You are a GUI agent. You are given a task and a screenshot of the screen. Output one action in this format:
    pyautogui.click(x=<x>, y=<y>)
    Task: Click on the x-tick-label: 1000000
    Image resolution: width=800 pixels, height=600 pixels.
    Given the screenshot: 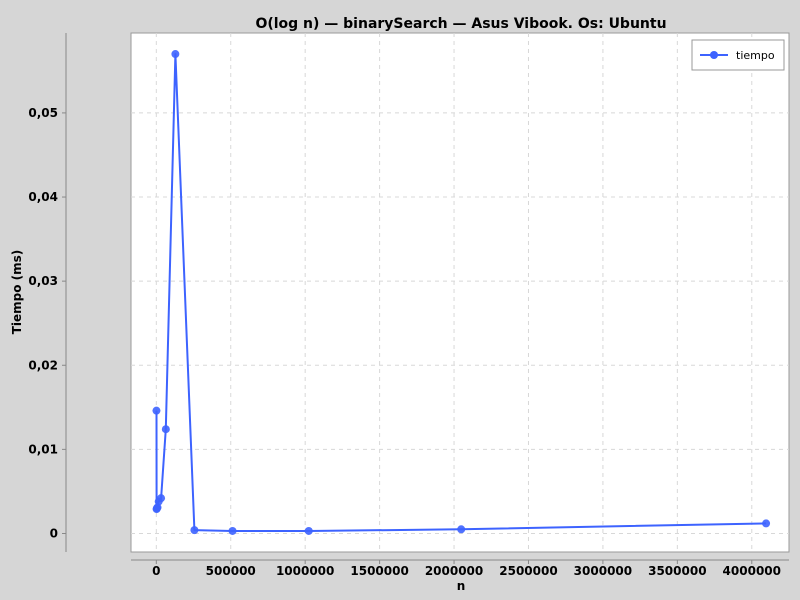 What is the action you would take?
    pyautogui.click(x=305, y=571)
    